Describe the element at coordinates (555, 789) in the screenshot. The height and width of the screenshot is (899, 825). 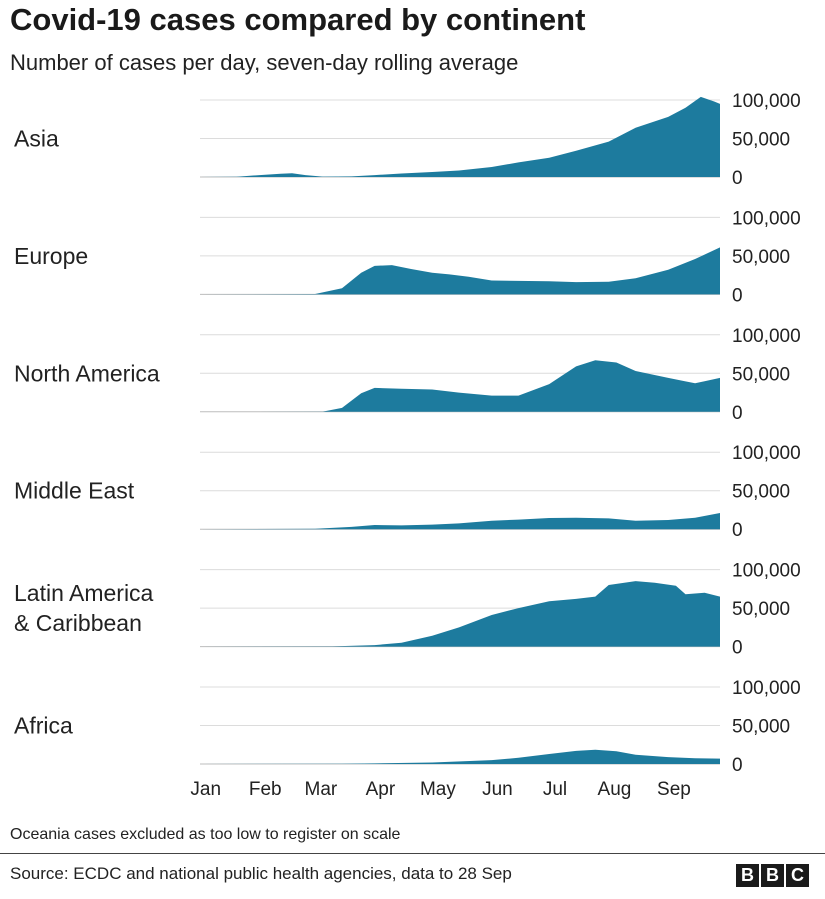
I see `x-tick-label: Jul` at that location.